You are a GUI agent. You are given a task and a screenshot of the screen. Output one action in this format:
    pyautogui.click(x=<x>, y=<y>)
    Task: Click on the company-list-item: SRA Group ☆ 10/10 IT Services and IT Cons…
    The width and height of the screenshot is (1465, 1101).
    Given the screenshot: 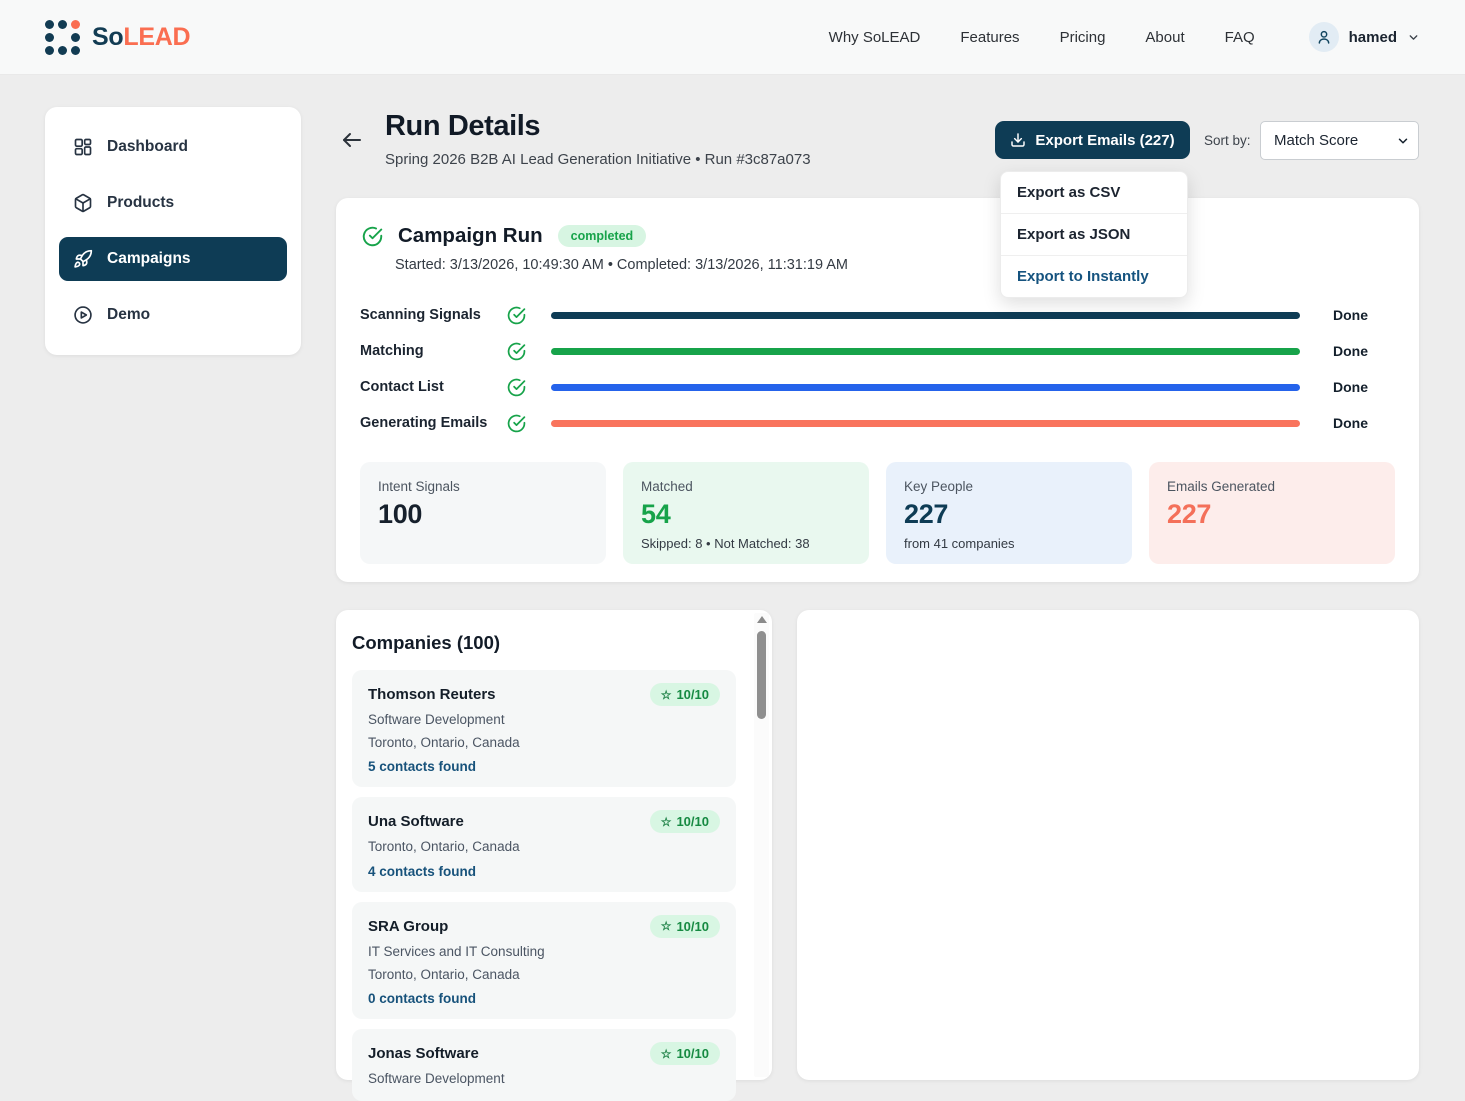 What is the action you would take?
    pyautogui.click(x=544, y=960)
    